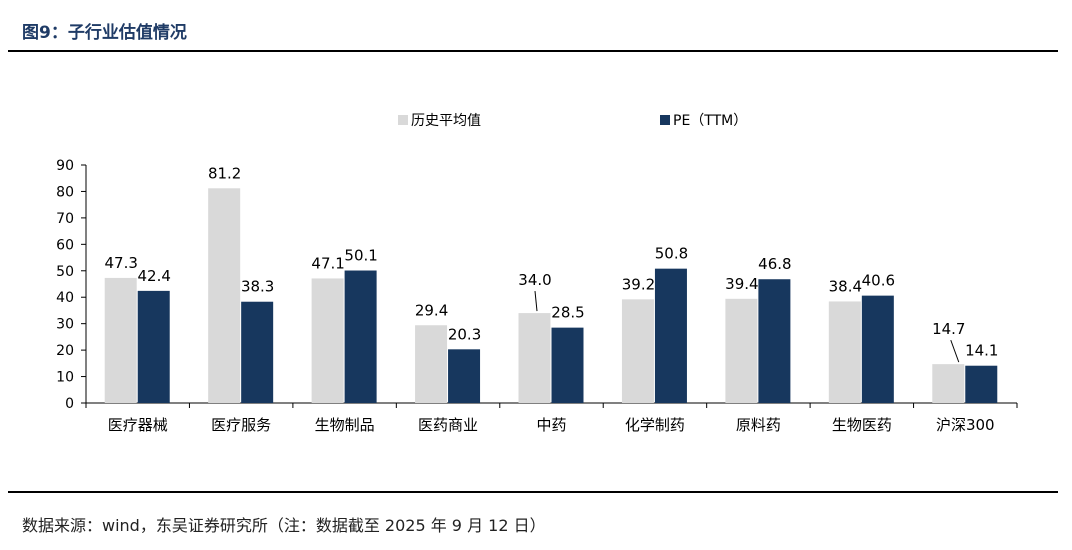  What do you see at coordinates (345, 425) in the screenshot?
I see `x-category-label: 生物制品` at bounding box center [345, 425].